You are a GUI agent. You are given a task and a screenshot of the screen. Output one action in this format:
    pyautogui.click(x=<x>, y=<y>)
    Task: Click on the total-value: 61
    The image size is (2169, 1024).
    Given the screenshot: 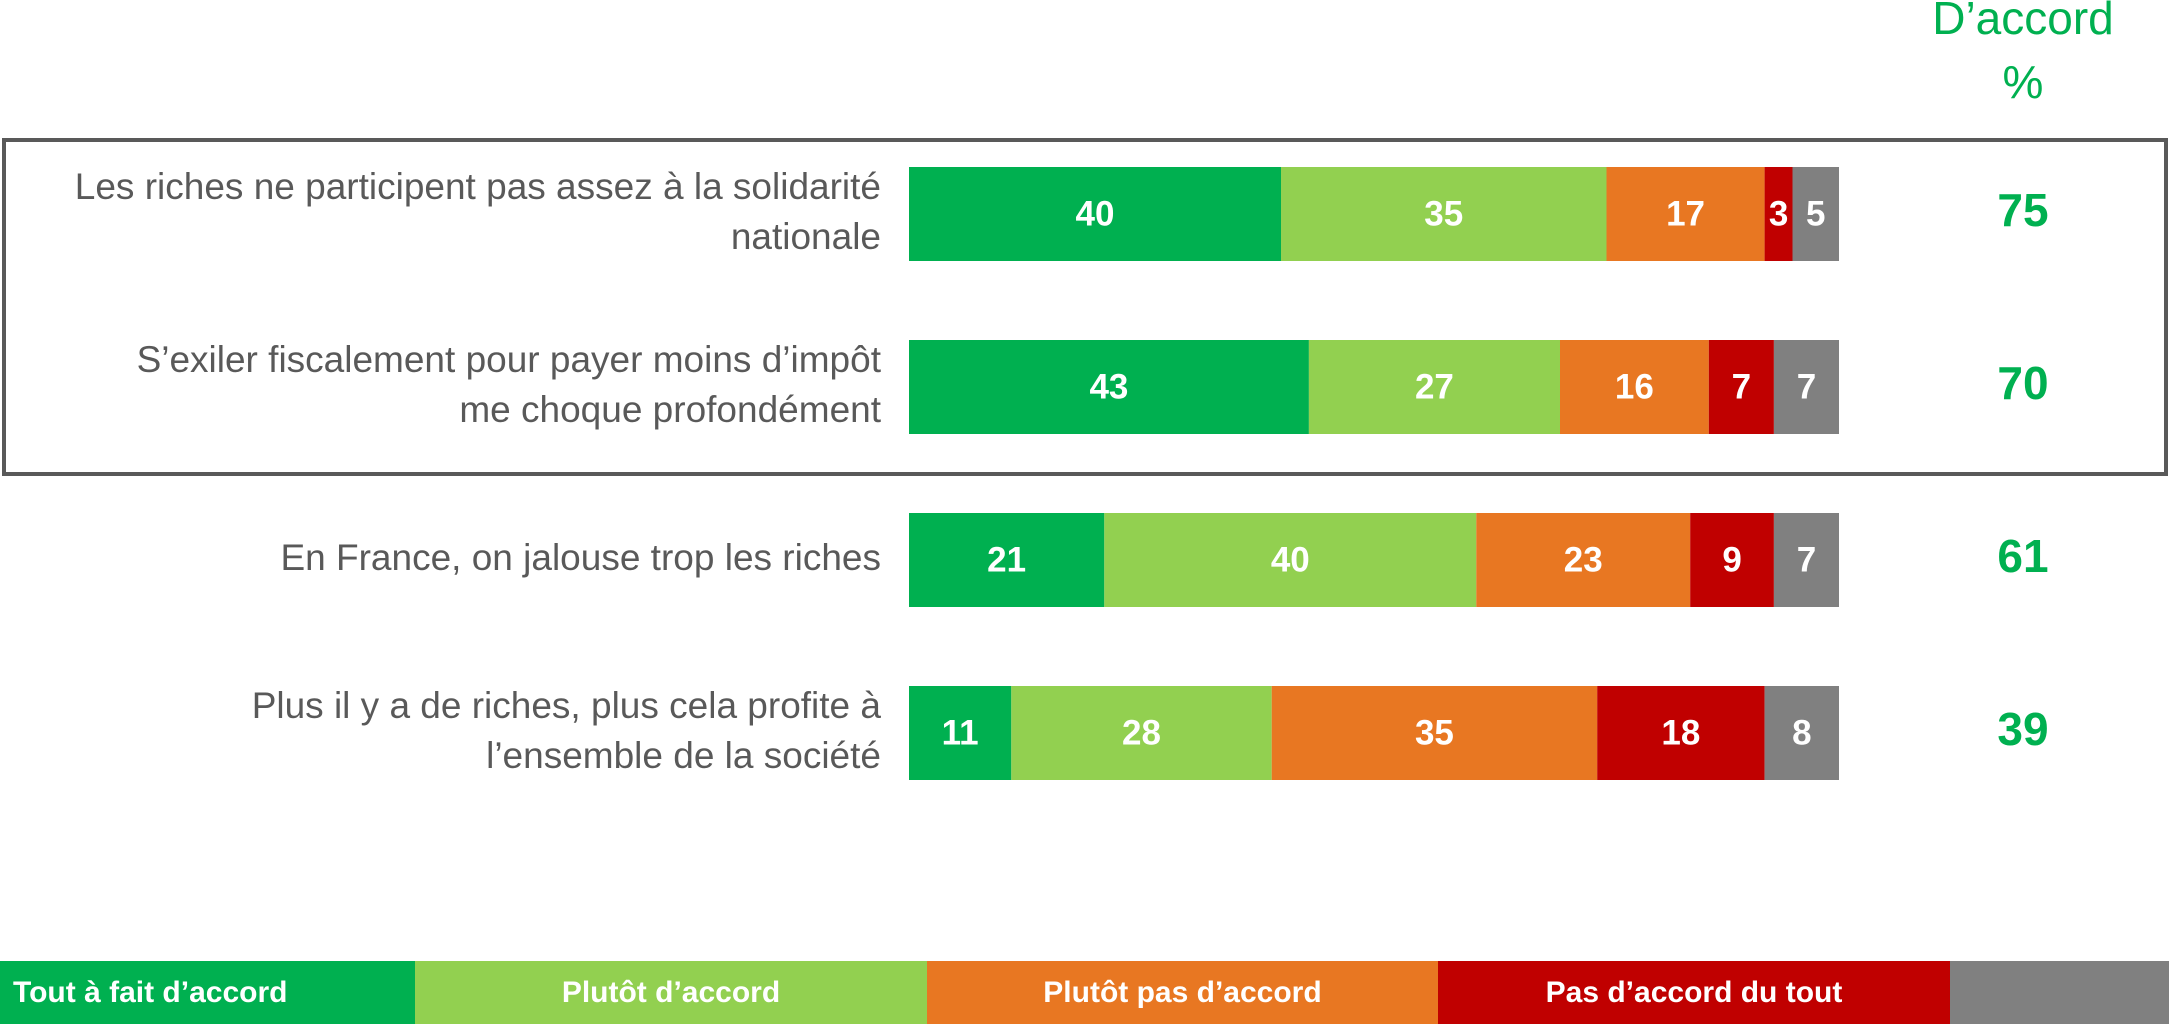 What is the action you would take?
    pyautogui.click(x=2022, y=556)
    